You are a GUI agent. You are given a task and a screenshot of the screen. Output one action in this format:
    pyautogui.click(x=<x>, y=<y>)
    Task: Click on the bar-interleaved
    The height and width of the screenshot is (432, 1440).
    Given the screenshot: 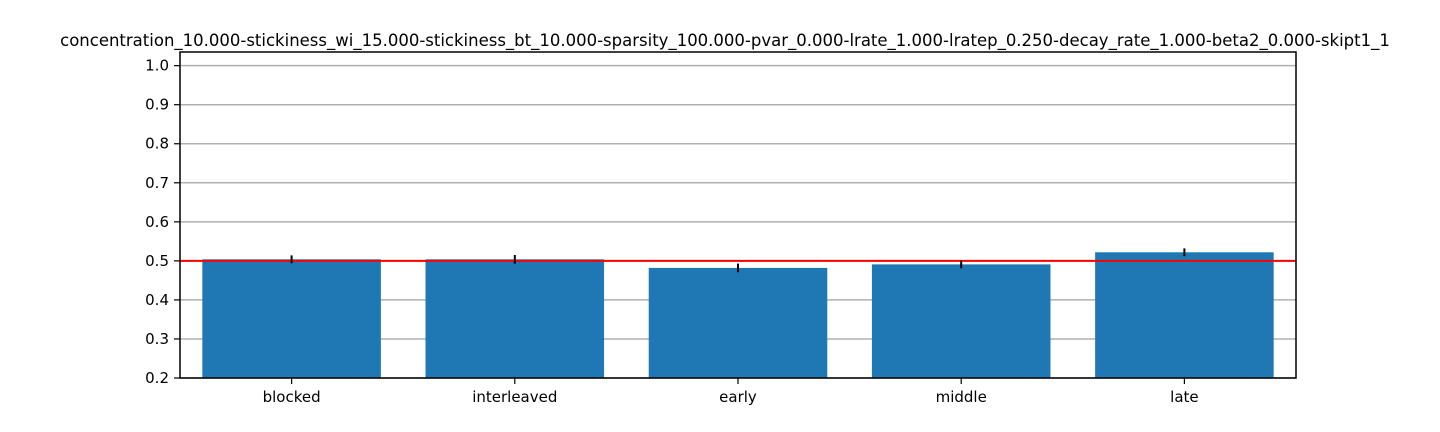 What is the action you would take?
    pyautogui.click(x=515, y=318)
    